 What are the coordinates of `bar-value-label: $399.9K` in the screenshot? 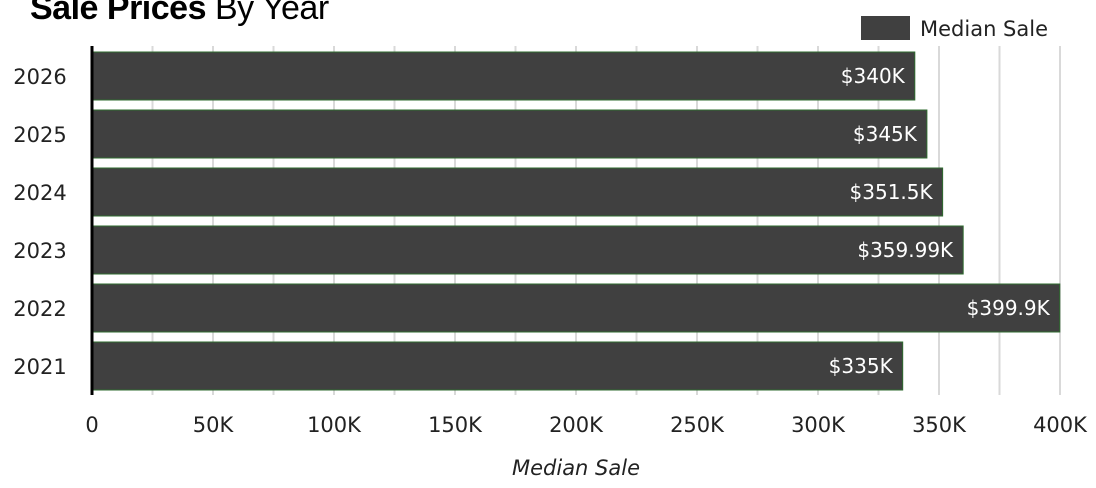 It's located at (1009, 308).